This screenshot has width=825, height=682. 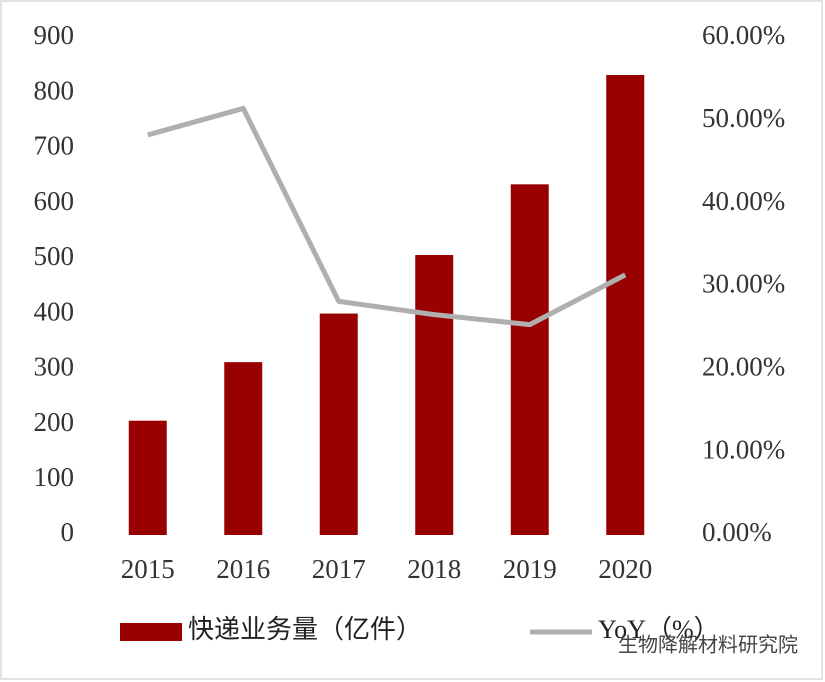 What do you see at coordinates (737, 532) in the screenshot?
I see `y2-tick-label: 0.00%` at bounding box center [737, 532].